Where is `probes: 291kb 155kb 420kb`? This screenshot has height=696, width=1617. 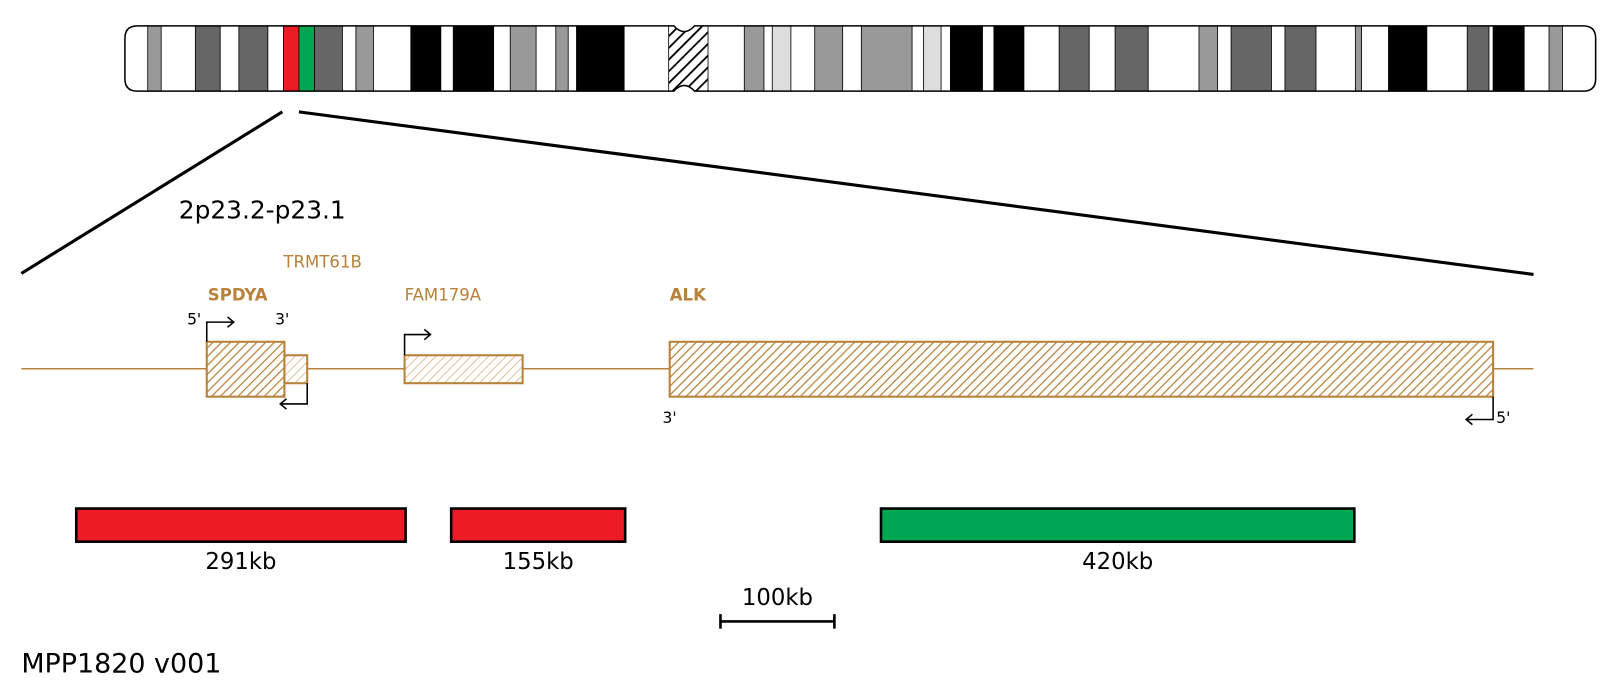
probes: 291kb 155kb 420kb is located at coordinates (715, 541).